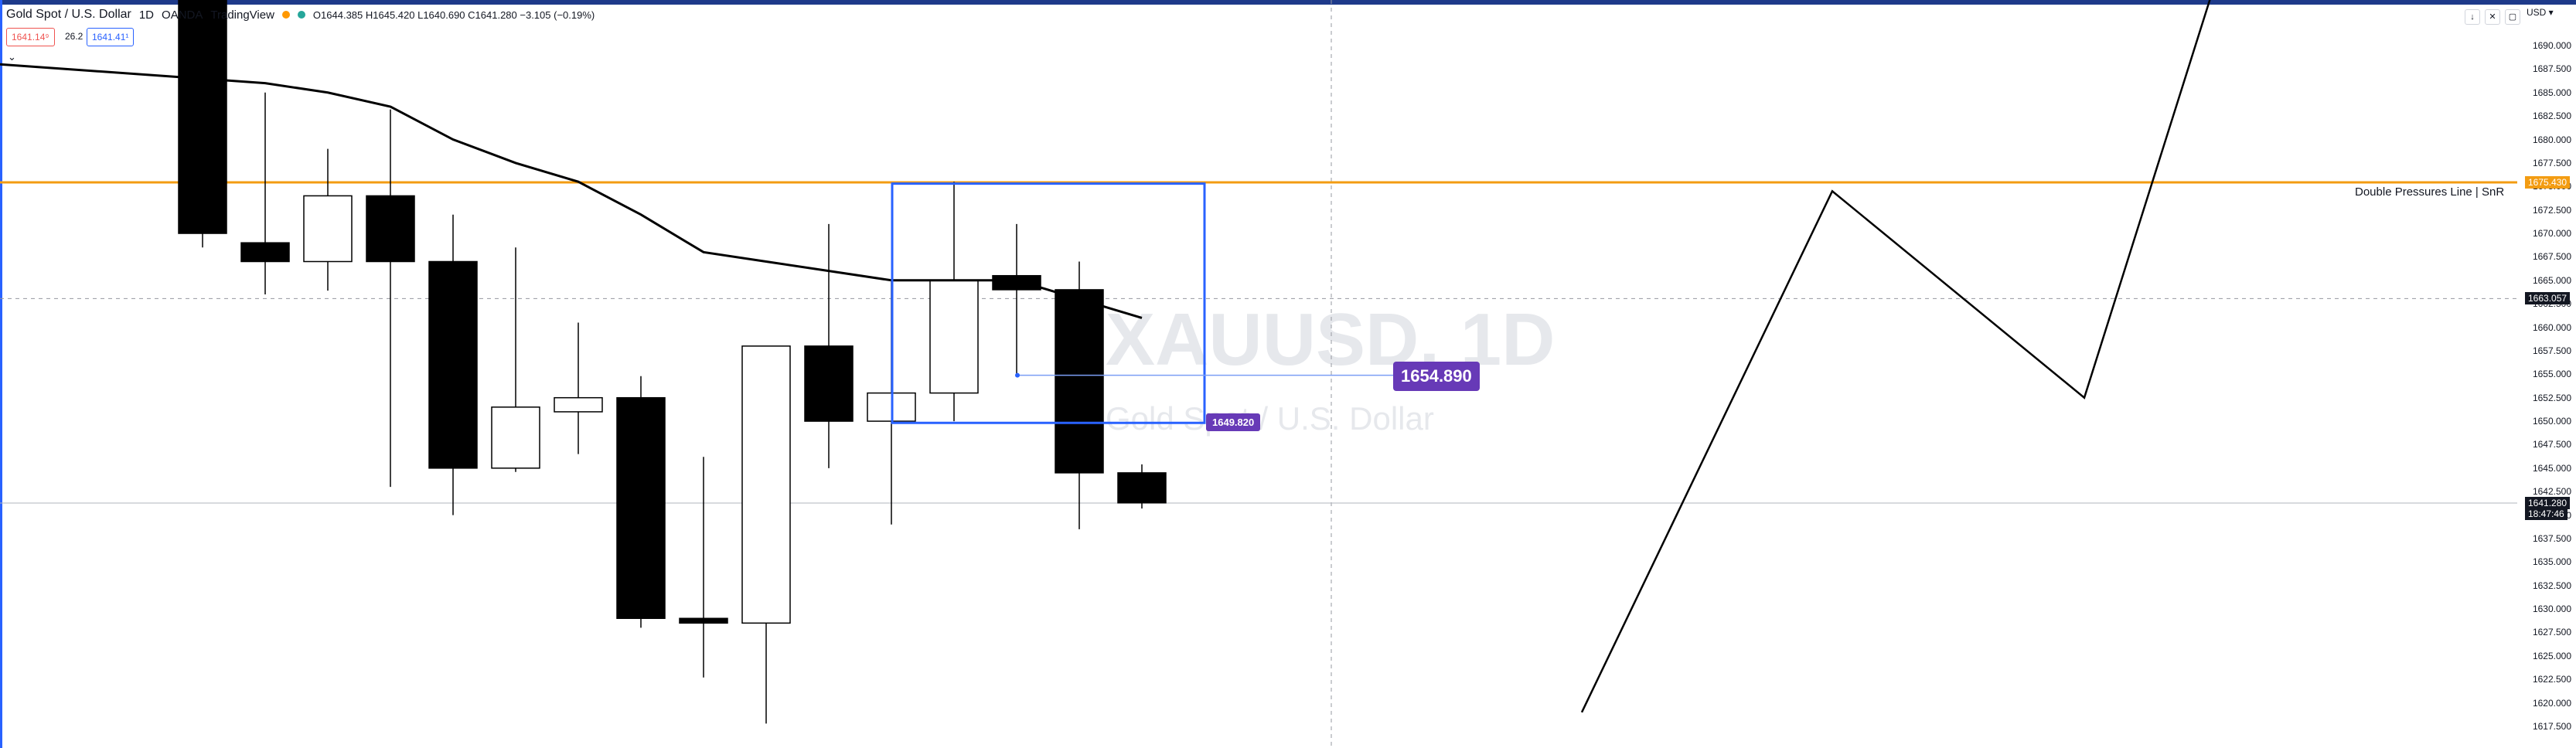  What do you see at coordinates (2546, 514) in the screenshot?
I see `countdown-badge: 18:47:46` at bounding box center [2546, 514].